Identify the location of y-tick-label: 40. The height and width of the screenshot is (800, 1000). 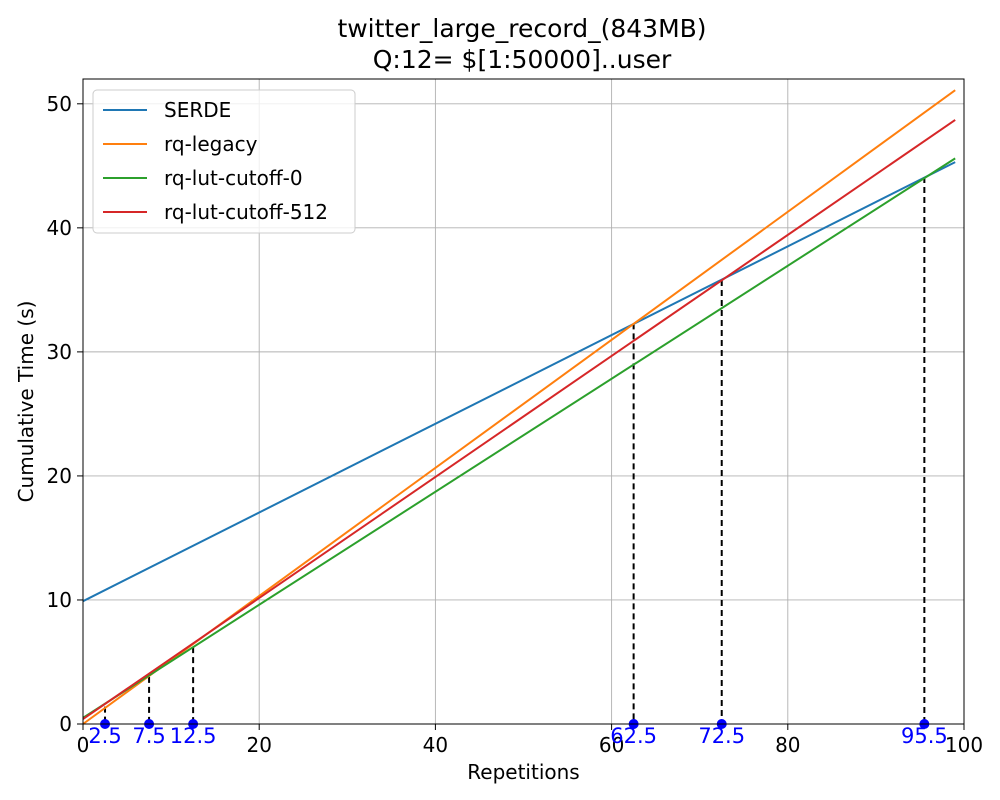
(59, 228).